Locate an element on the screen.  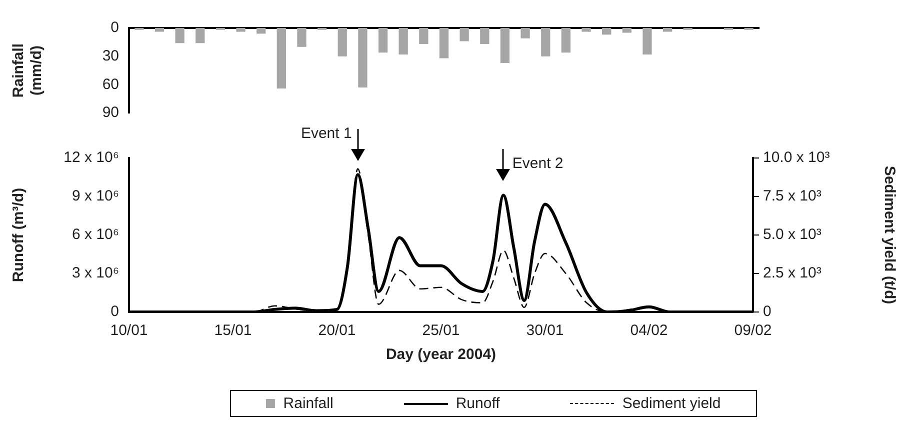
x-axis-title: Day (year 2004) is located at coordinates (441, 355).